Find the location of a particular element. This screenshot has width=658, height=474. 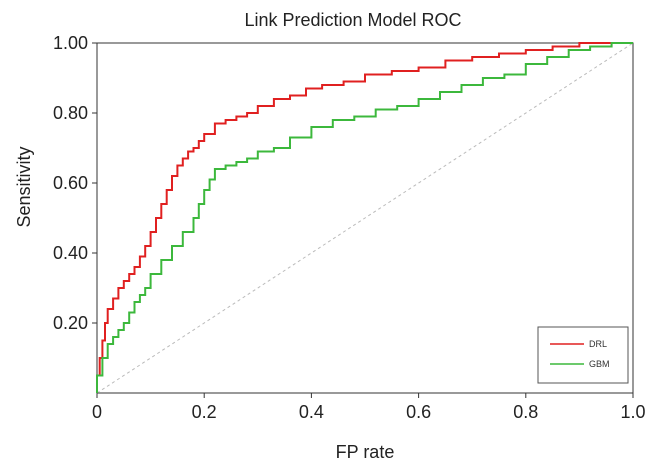

y-tick-label: 0.40 is located at coordinates (70, 253).